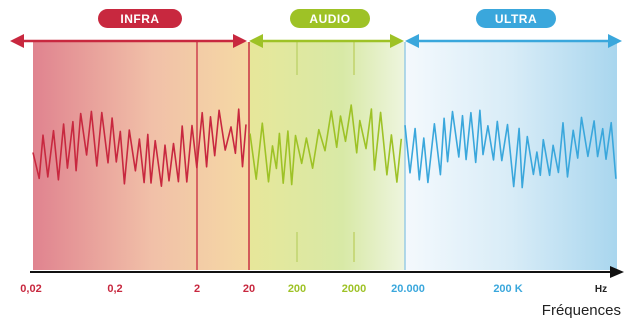 The height and width of the screenshot is (322, 626). I want to click on infra-range-arrow, so click(128, 41).